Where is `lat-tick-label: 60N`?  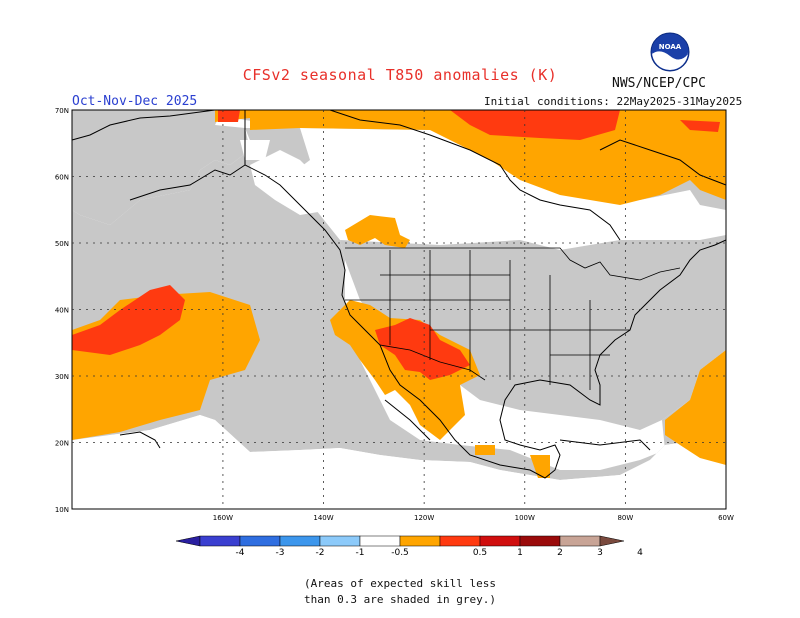 lat-tick-label: 60N is located at coordinates (62, 178).